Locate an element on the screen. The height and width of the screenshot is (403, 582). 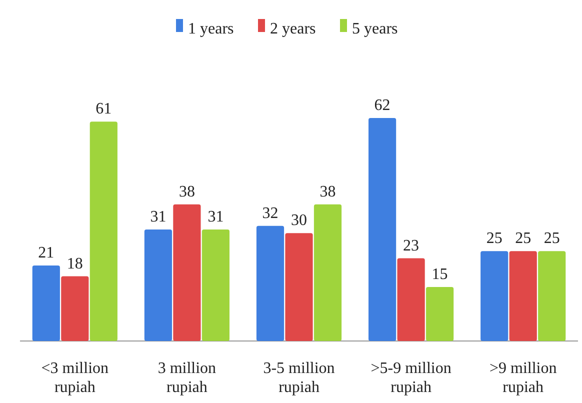
data-label: 21 is located at coordinates (46, 253).